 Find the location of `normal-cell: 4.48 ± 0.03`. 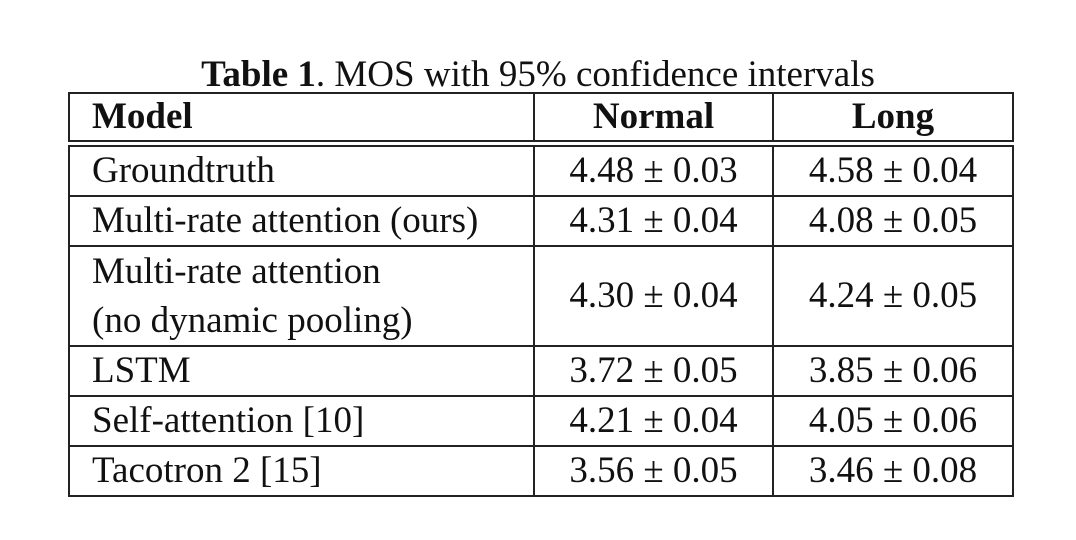

normal-cell: 4.48 ± 0.03 is located at coordinates (653, 169).